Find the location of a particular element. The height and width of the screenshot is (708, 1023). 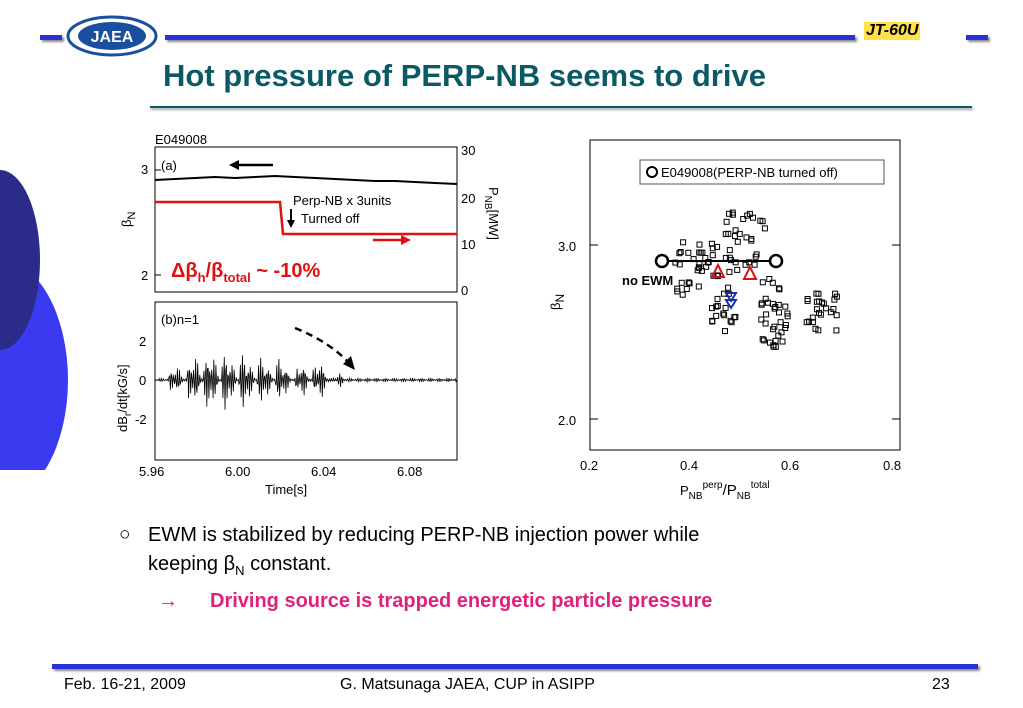

panel-a-right-tick-30: 30 is located at coordinates (468, 150).